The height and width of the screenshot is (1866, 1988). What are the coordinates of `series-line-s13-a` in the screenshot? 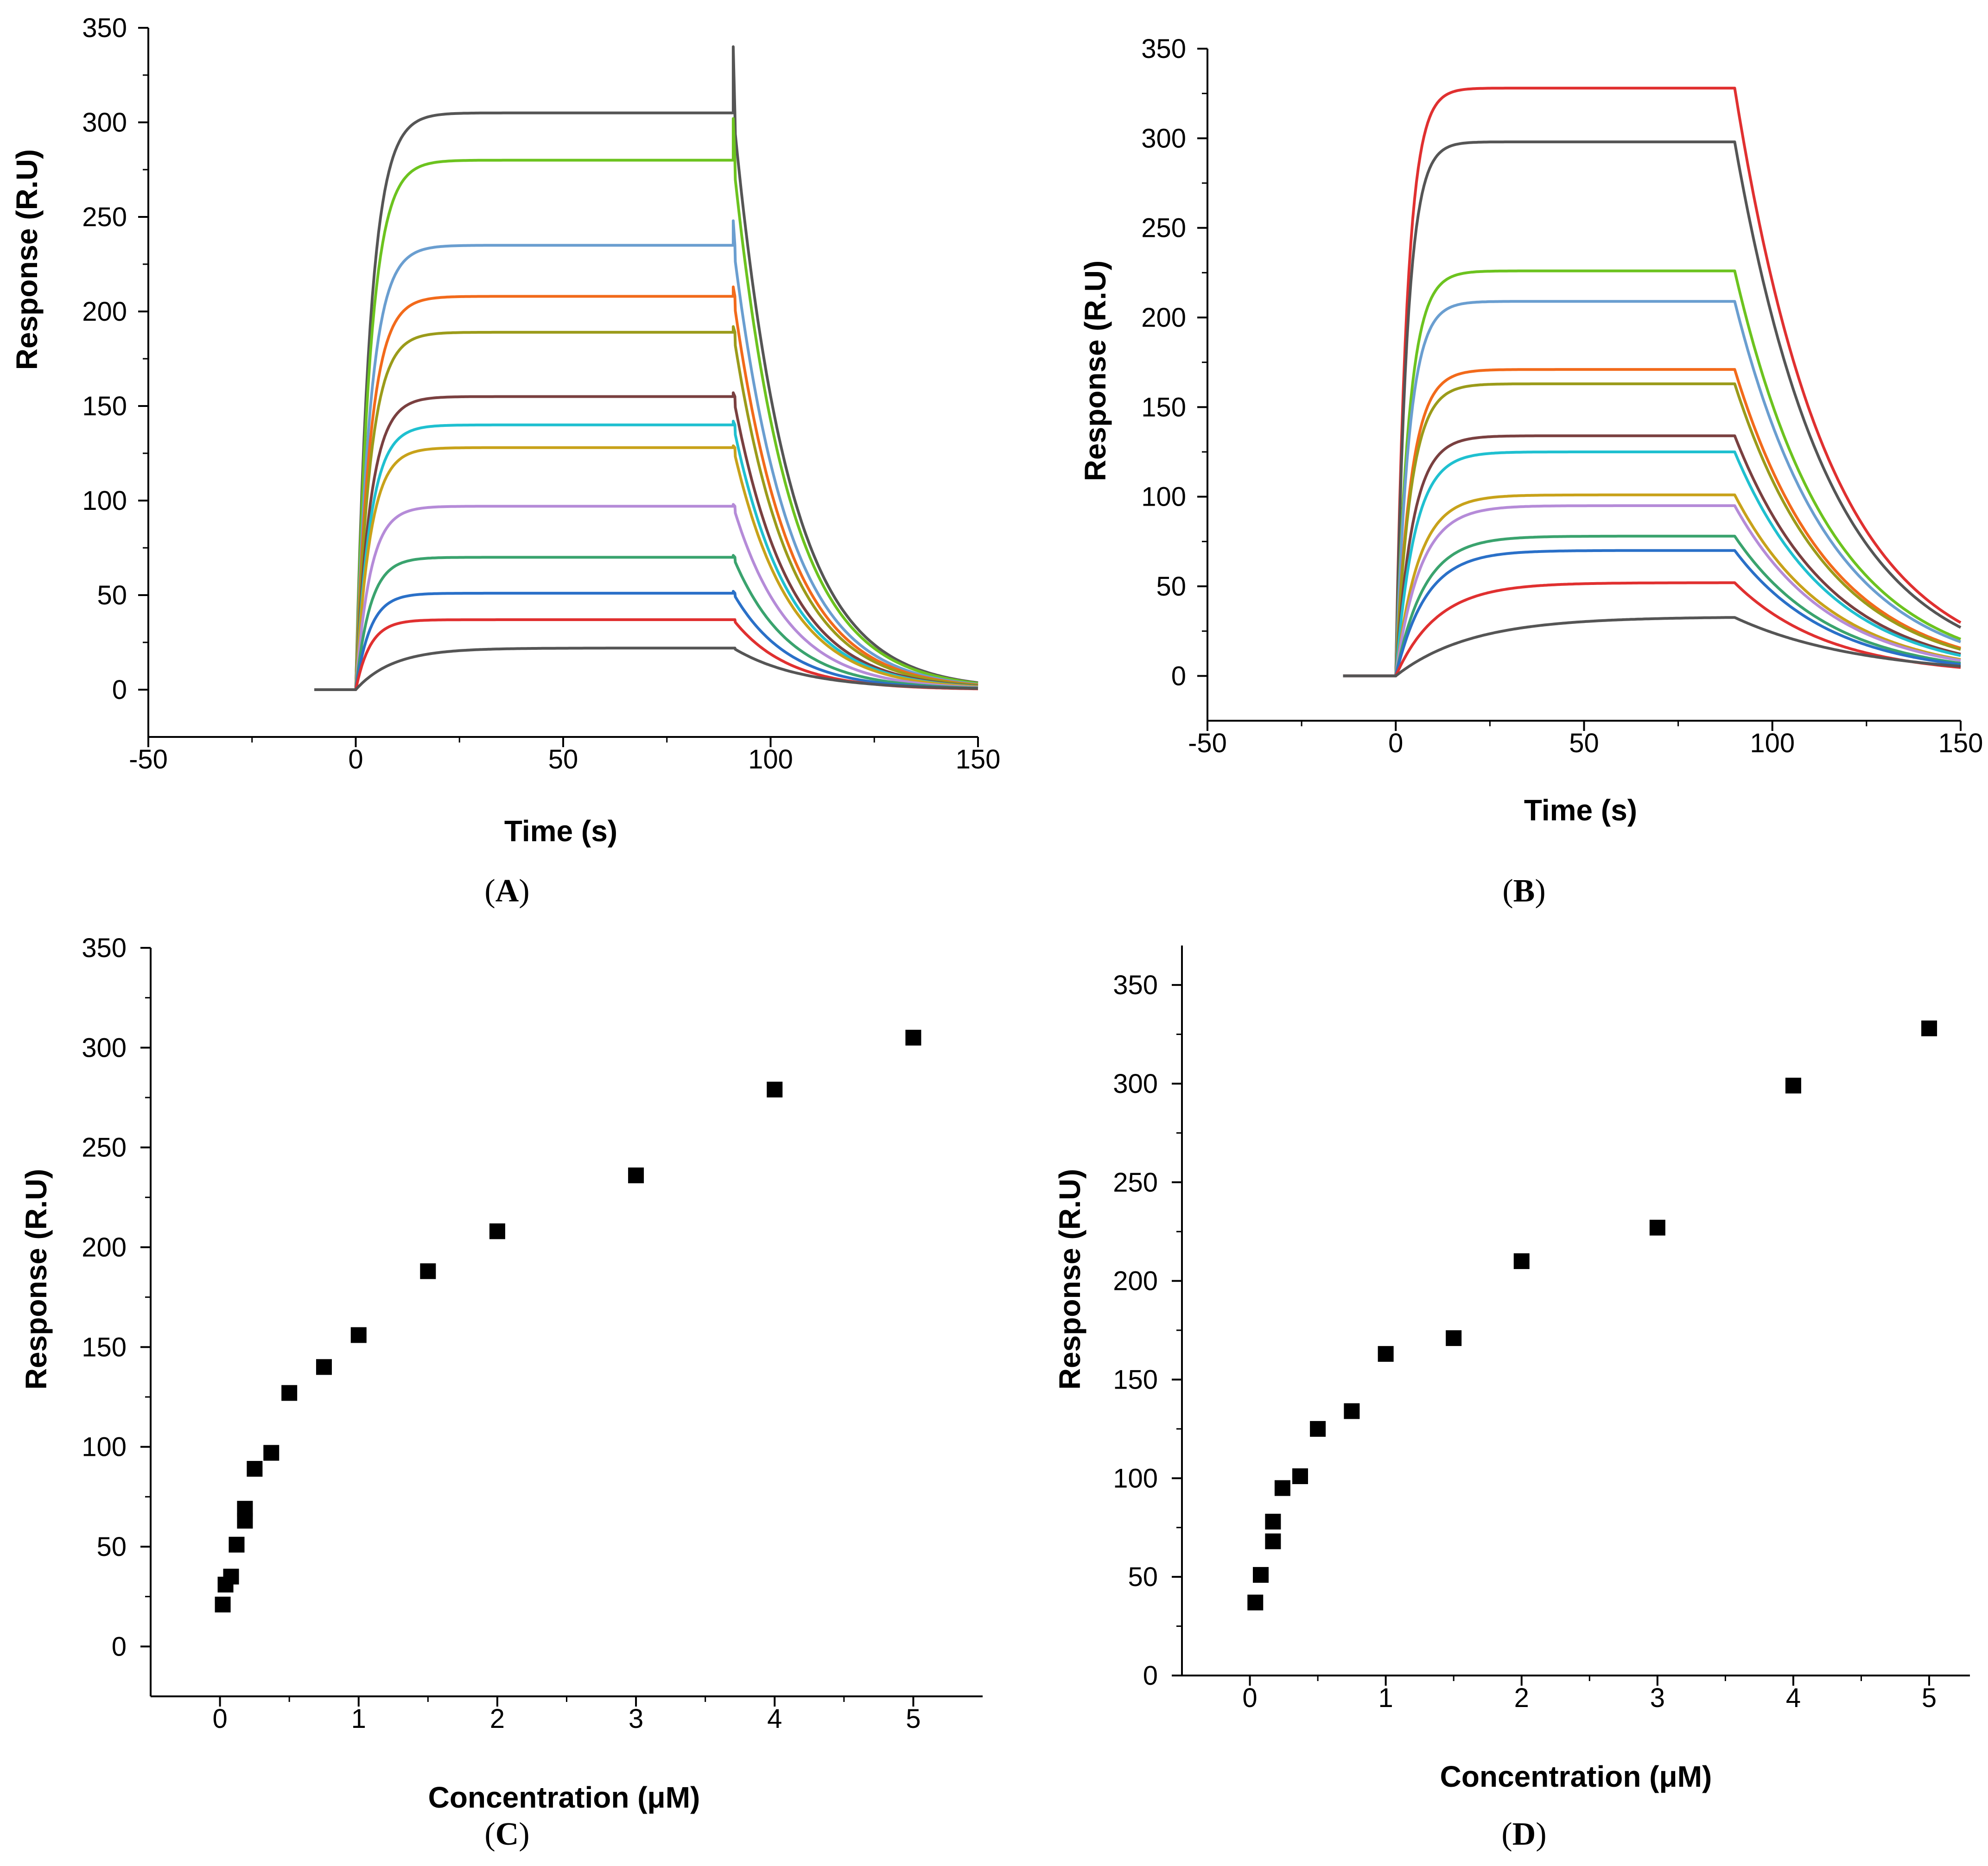 It's located at (646, 669).